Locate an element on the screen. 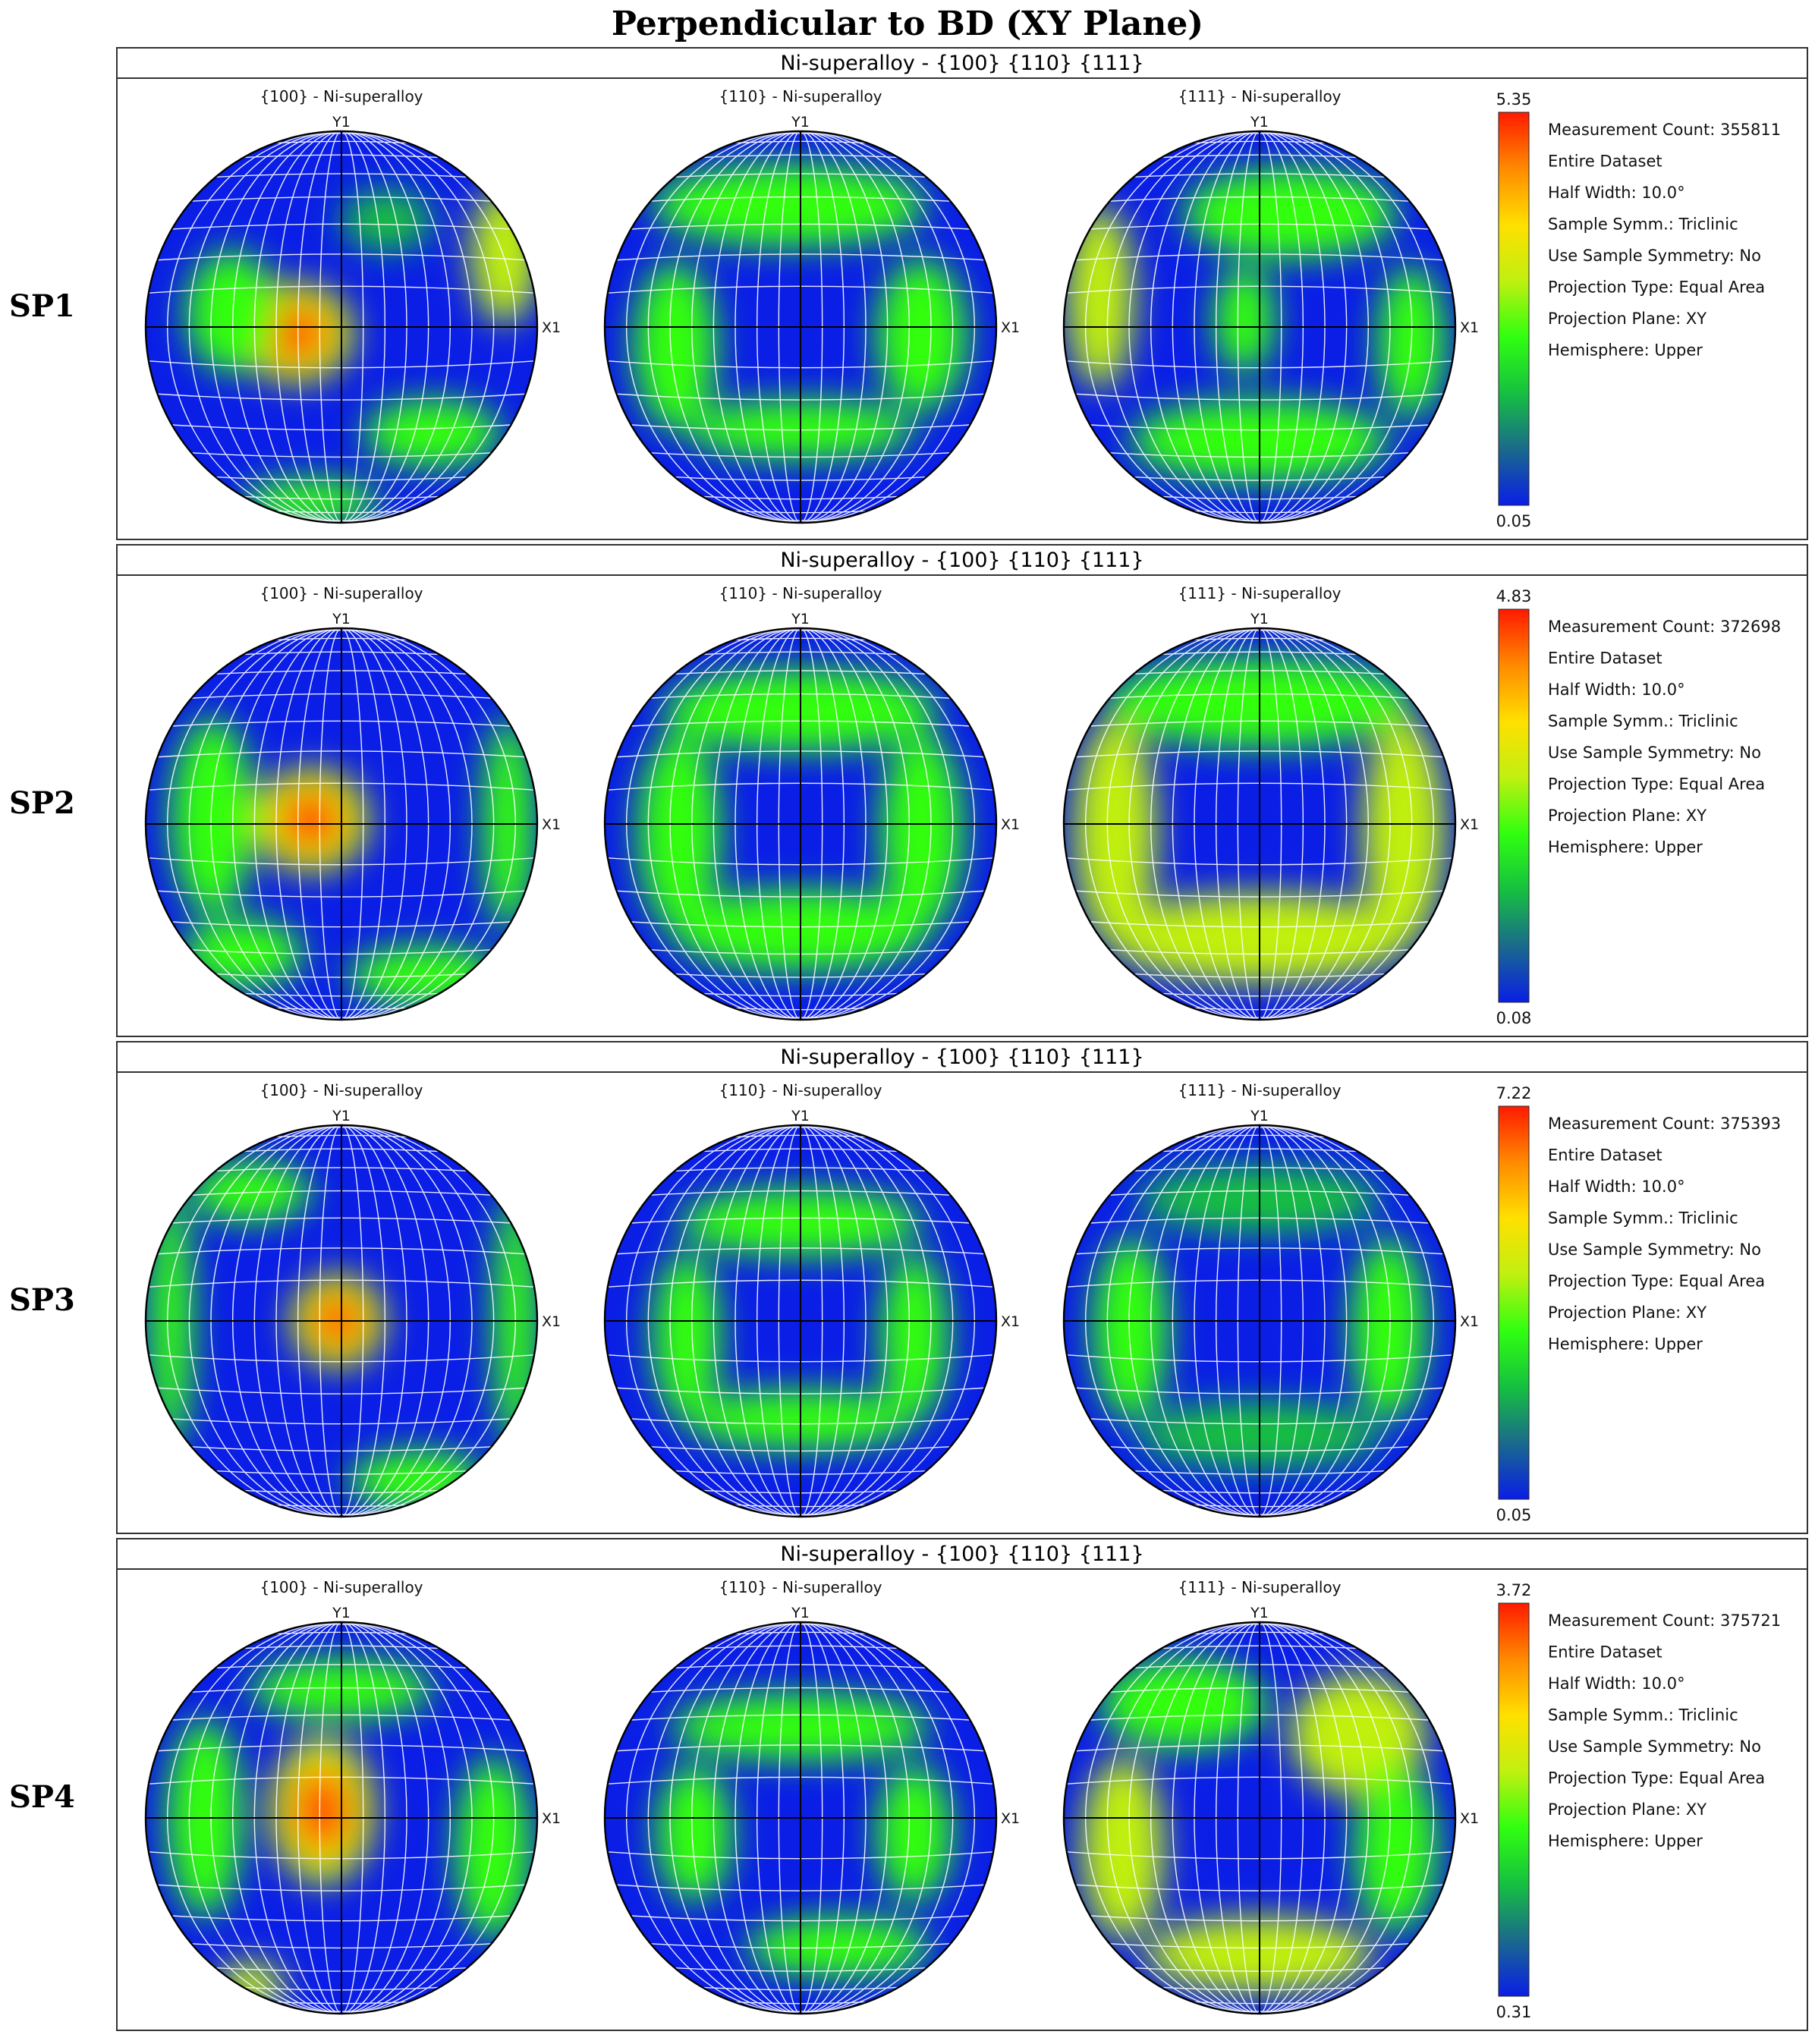  color-scale-bar: 4.83 0.08 is located at coordinates (1514, 807).